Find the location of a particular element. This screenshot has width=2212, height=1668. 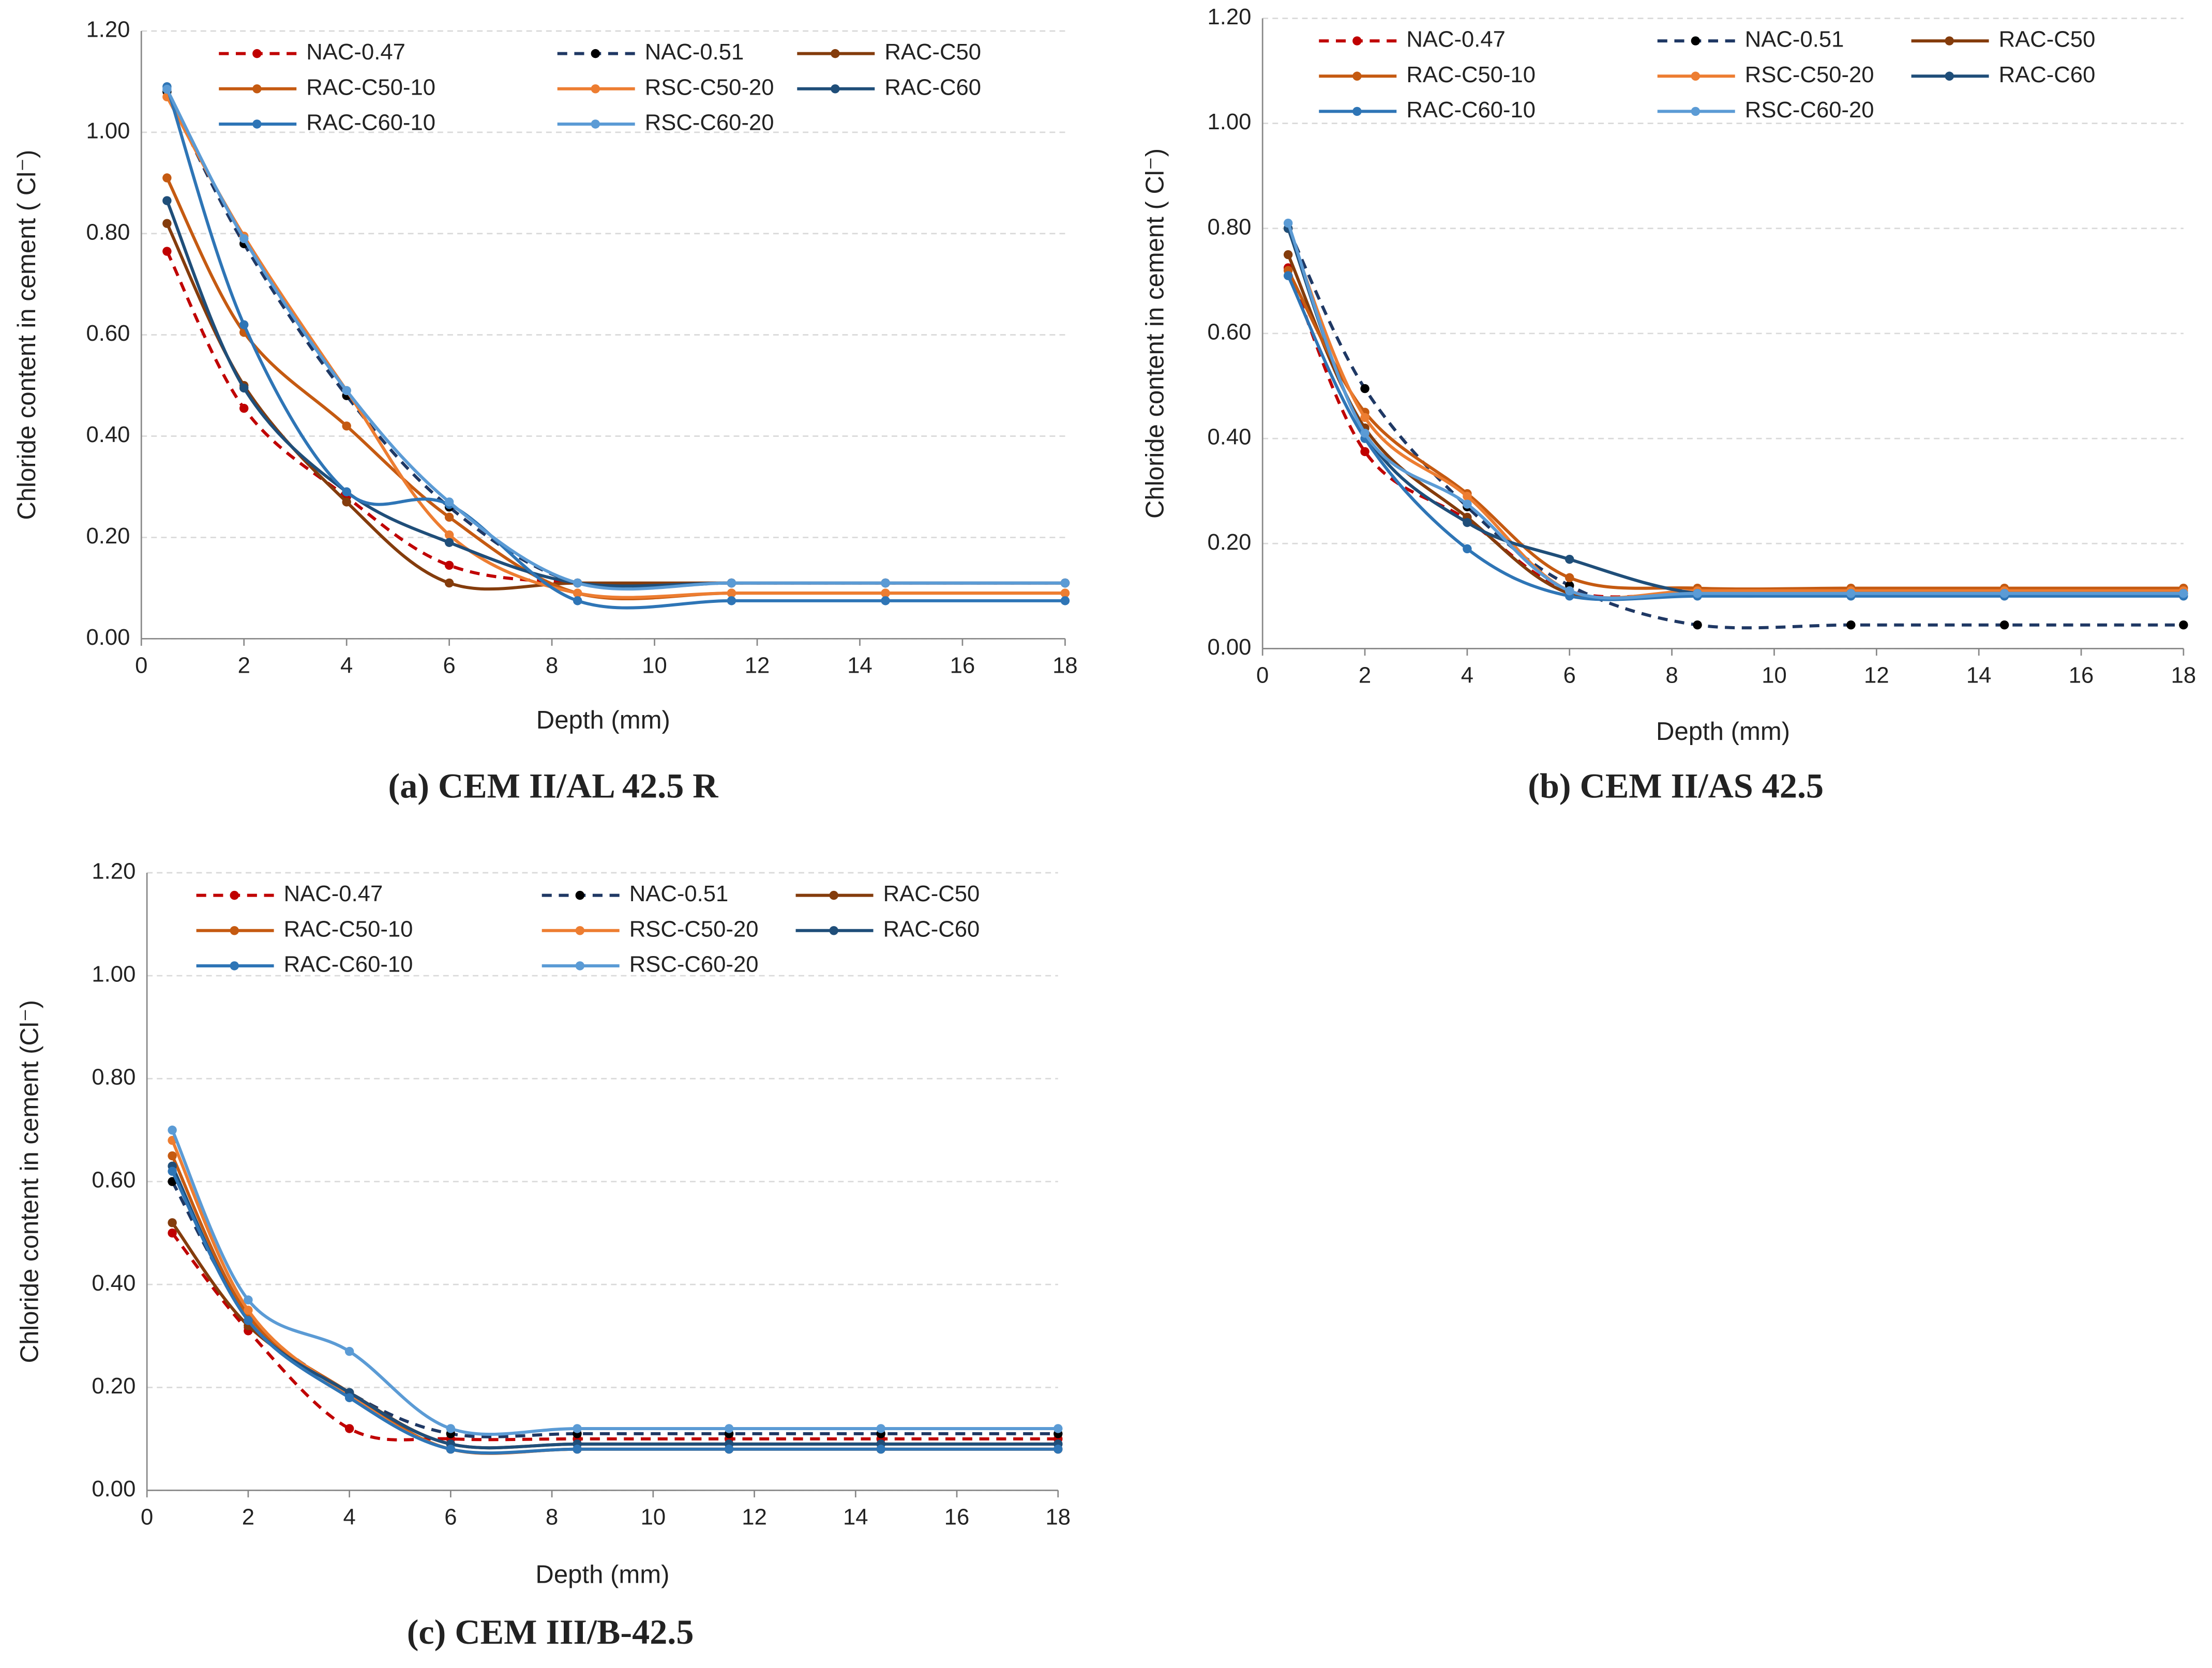

chart-title: (a) CEM II/AL 42.5 R is located at coordinates (554, 786).